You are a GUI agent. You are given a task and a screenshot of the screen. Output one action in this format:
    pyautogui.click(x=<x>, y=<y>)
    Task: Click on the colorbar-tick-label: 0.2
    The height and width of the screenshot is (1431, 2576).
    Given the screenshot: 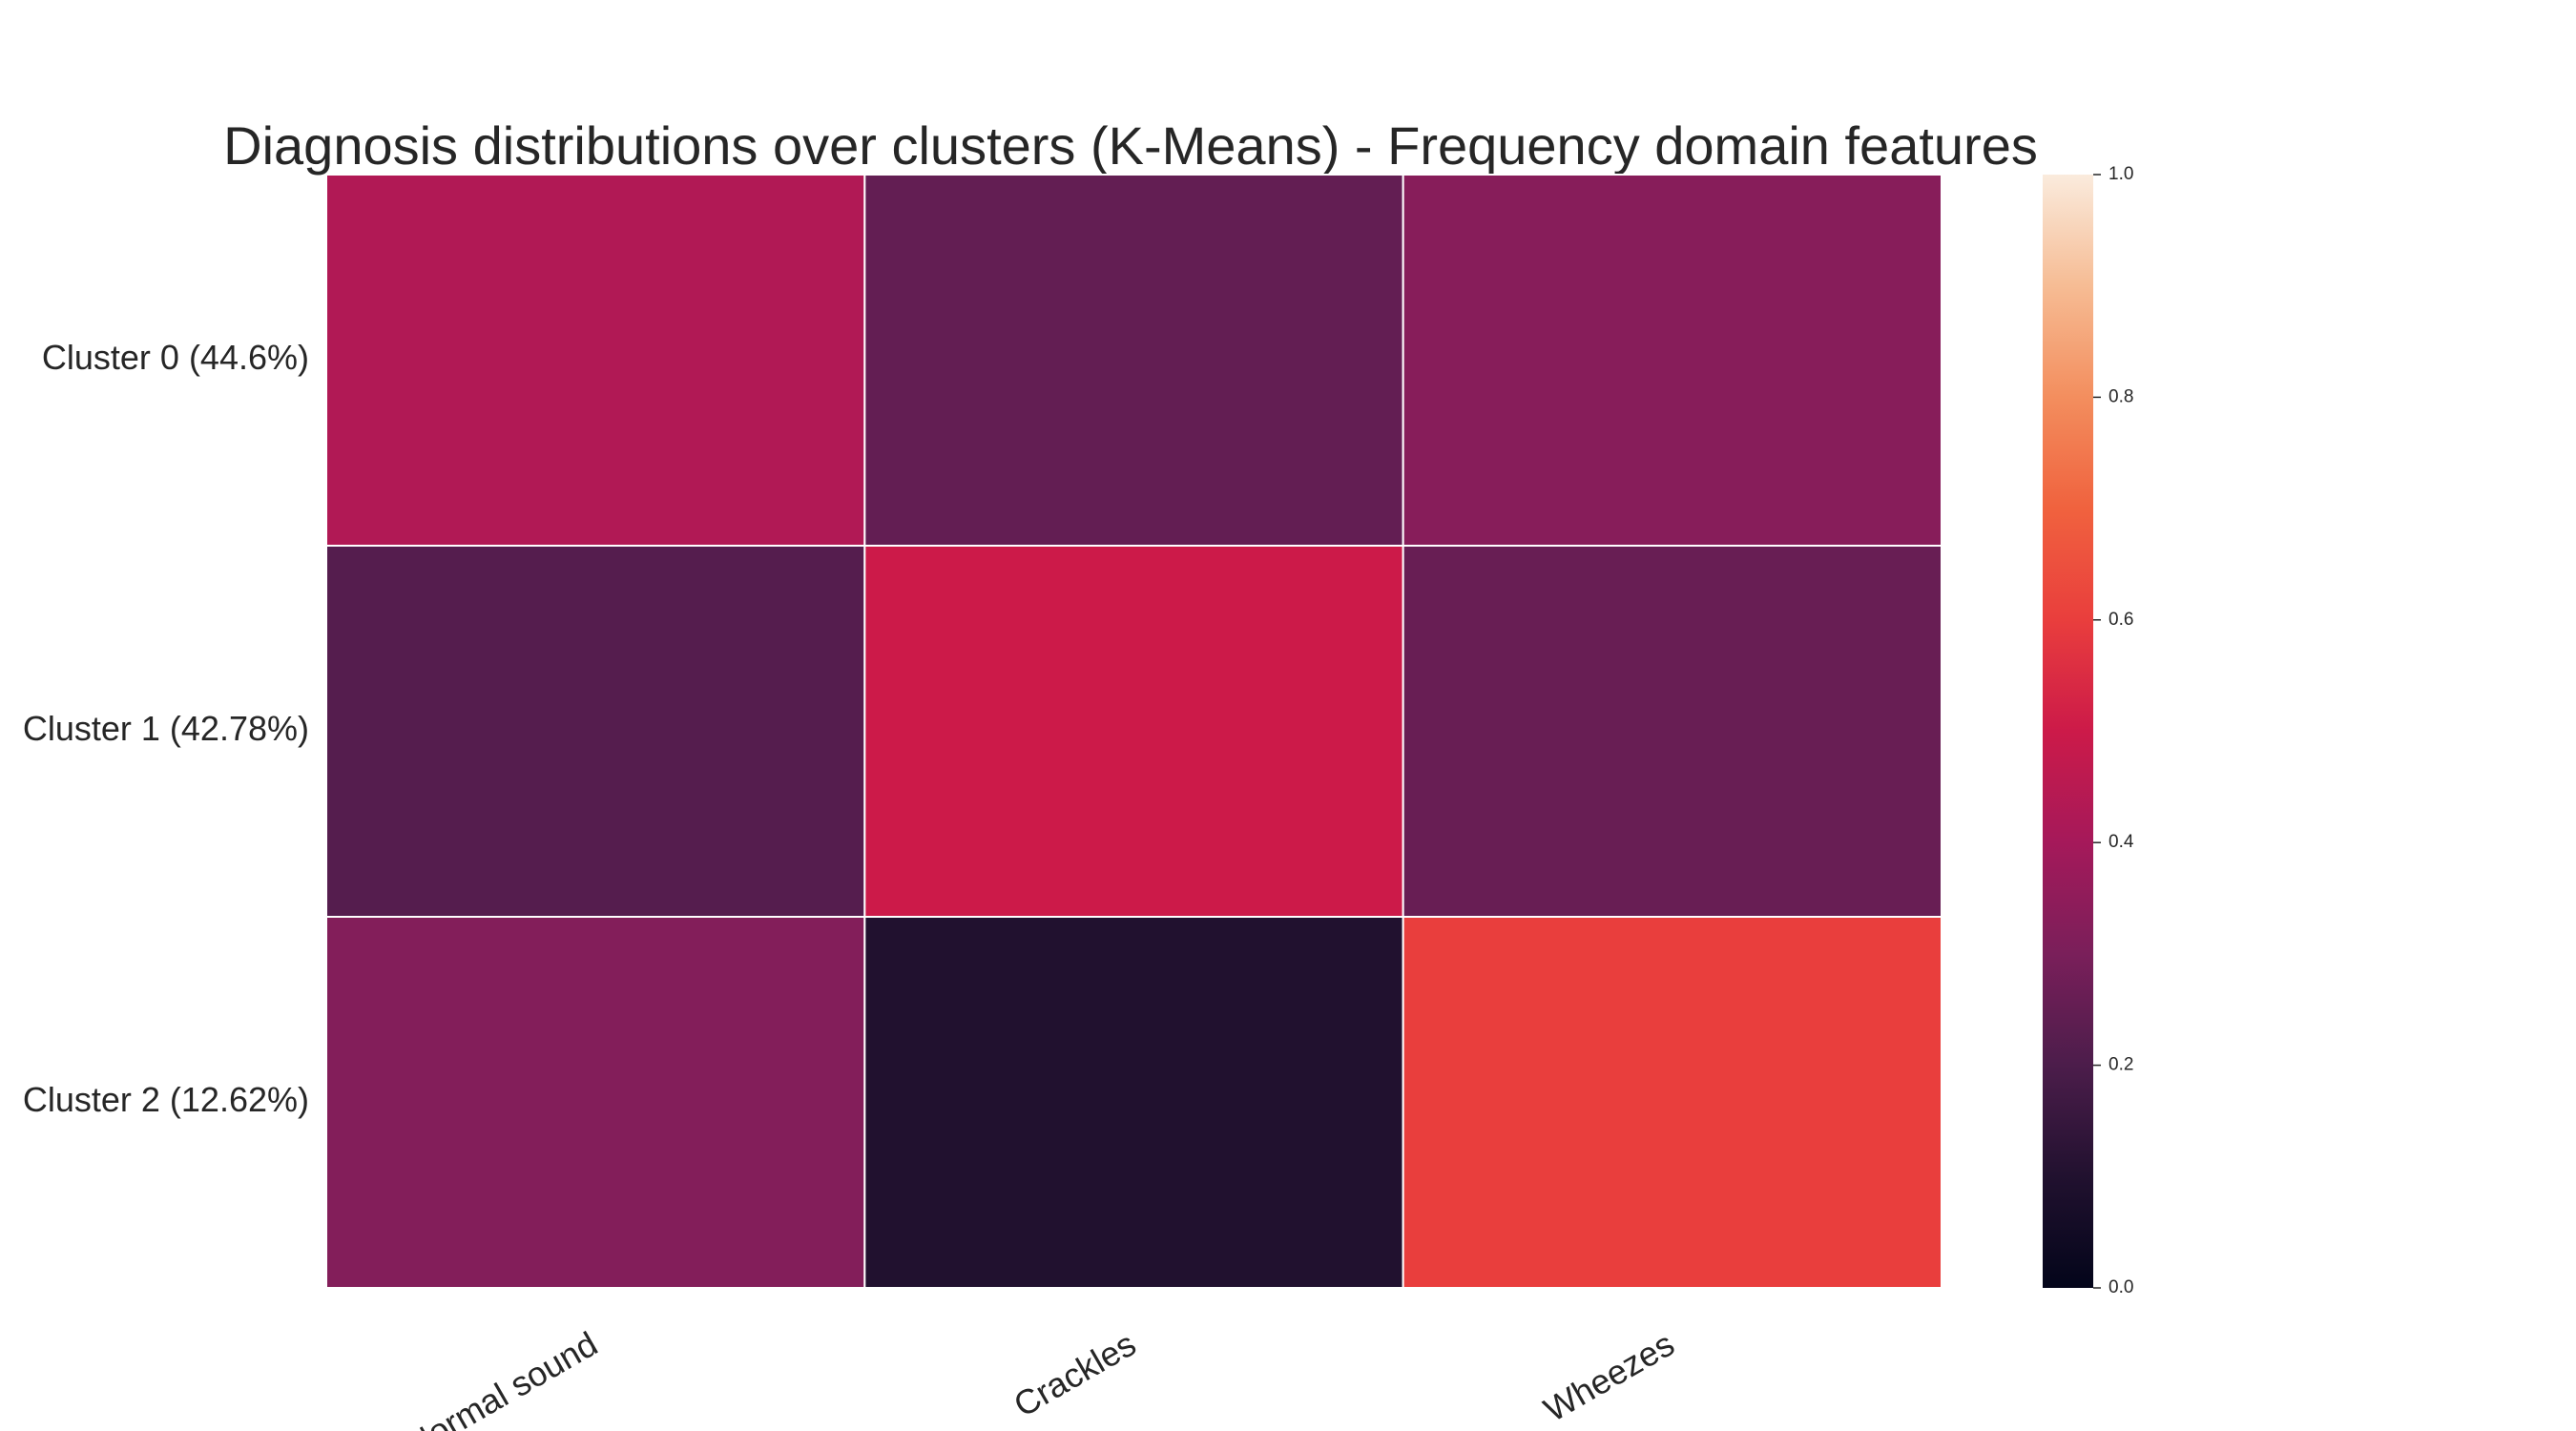 What is the action you would take?
    pyautogui.click(x=2121, y=1065)
    